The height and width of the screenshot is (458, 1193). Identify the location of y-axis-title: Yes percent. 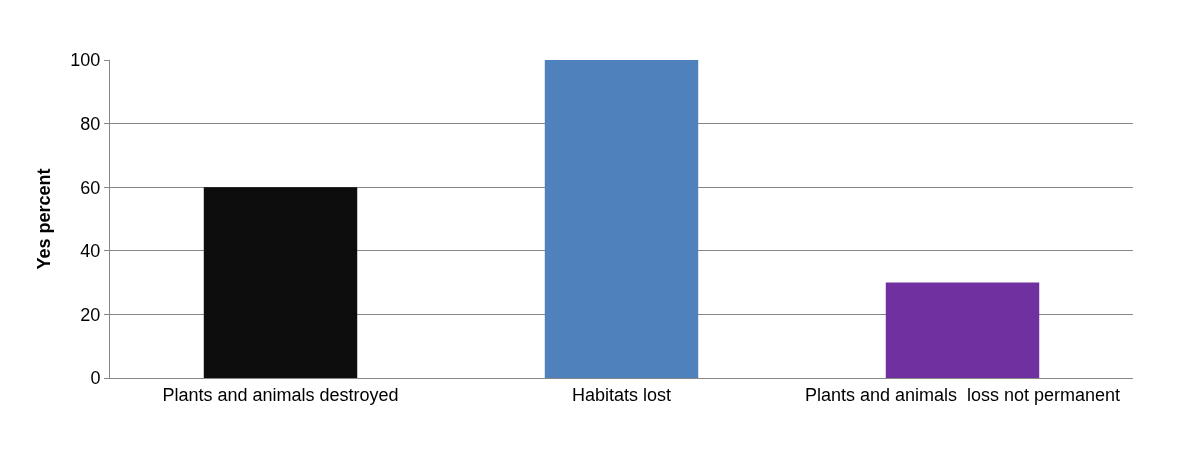
(43, 219).